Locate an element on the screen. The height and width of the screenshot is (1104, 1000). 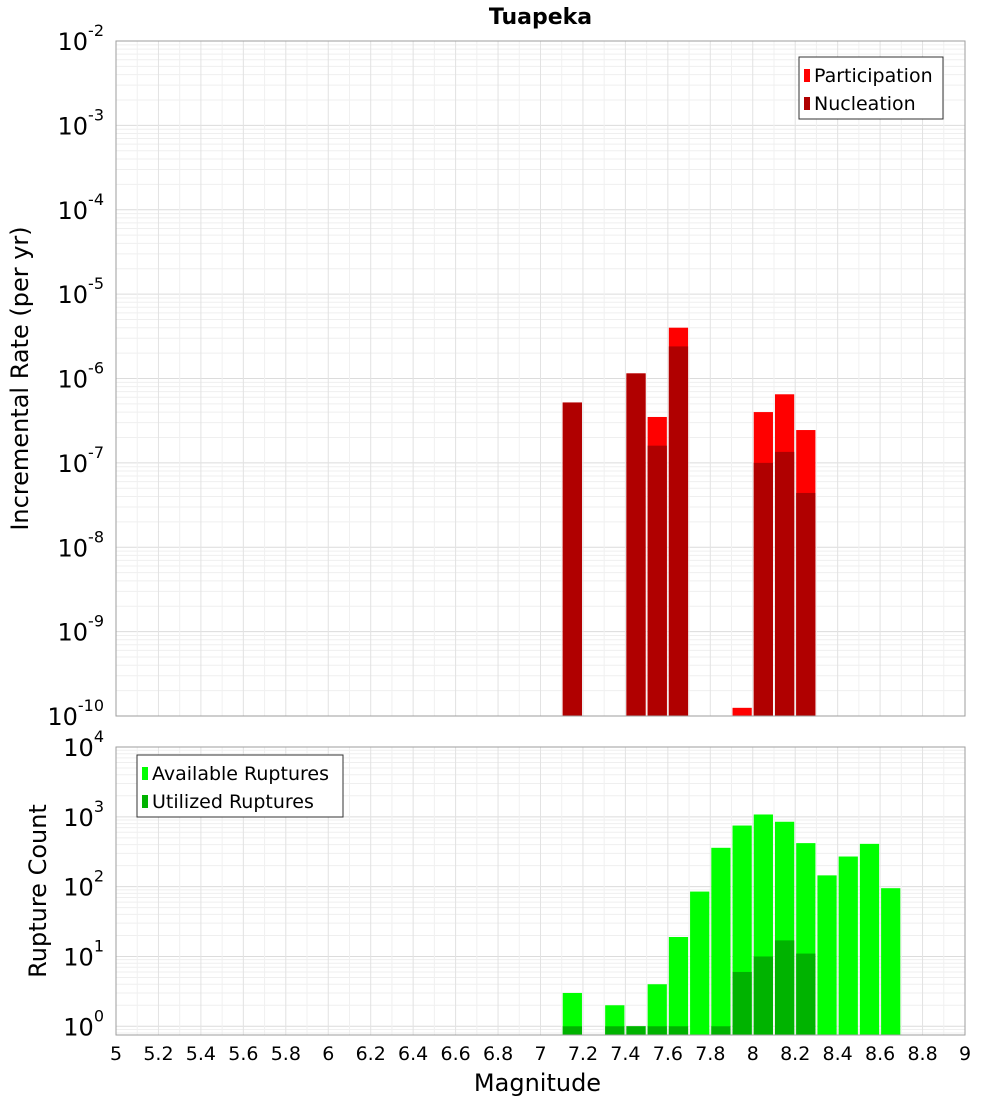
panel-1-y-tick-label: 10⁻² is located at coordinates (81, 38).